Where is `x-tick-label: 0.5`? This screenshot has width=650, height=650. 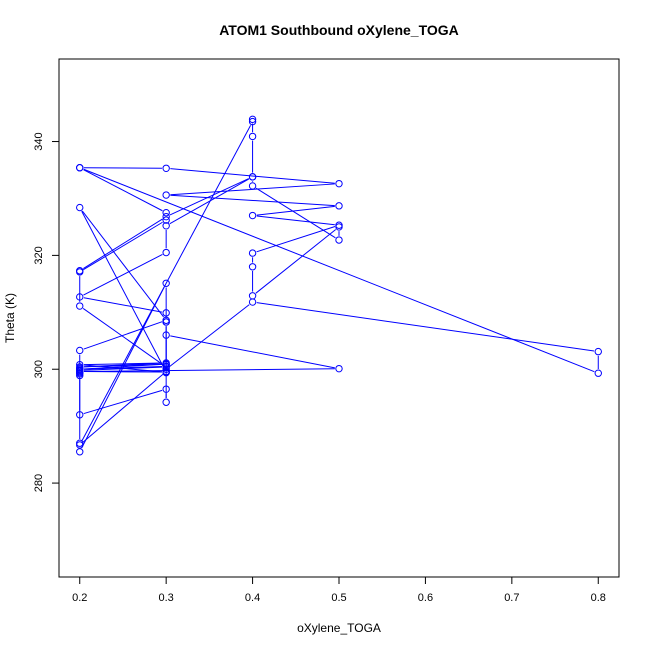 x-tick-label: 0.5 is located at coordinates (338, 598).